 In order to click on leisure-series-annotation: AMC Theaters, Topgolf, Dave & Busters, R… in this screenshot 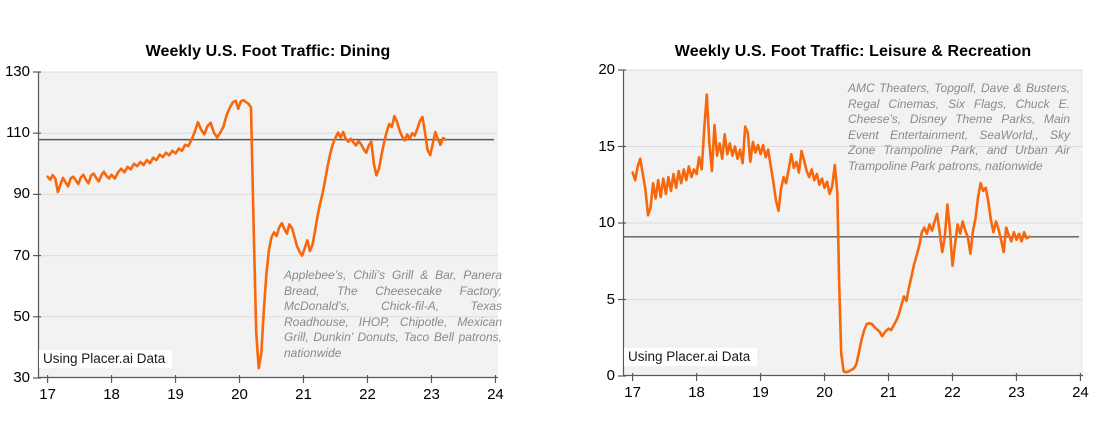, I will do `click(959, 127)`.